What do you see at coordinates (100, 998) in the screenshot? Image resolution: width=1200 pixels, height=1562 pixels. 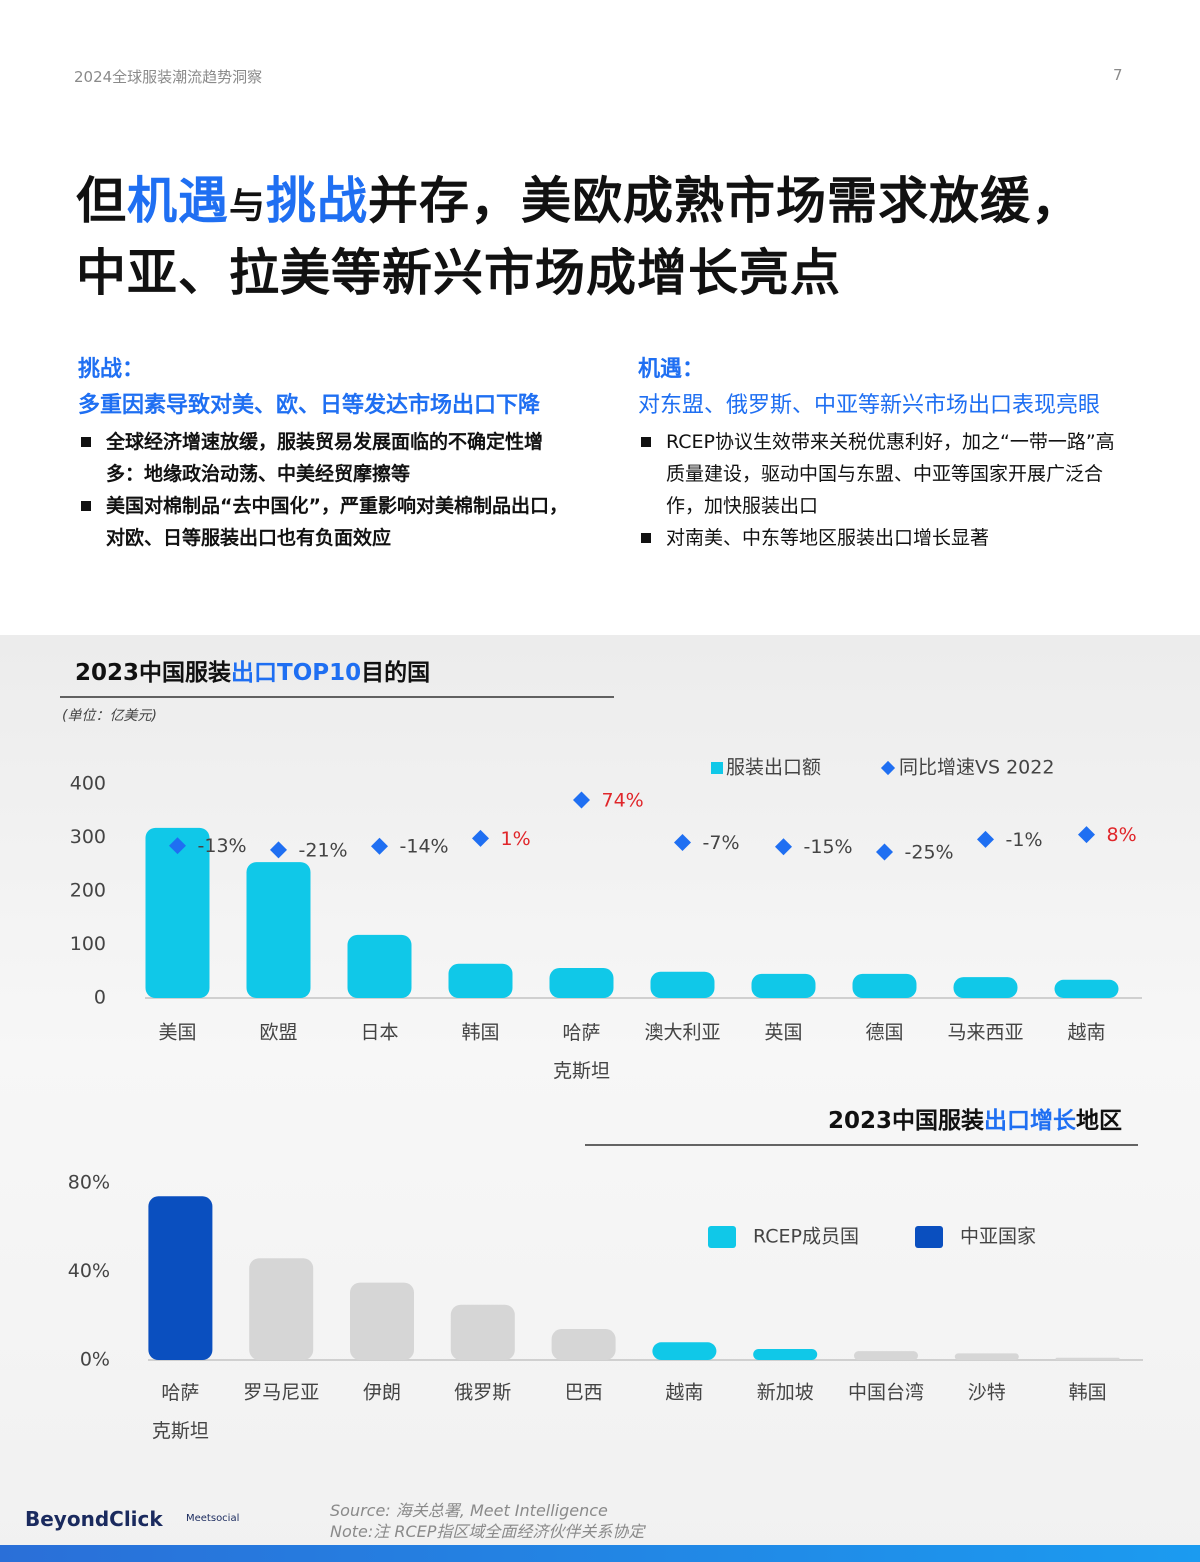 I see `y-tick-label: 0` at bounding box center [100, 998].